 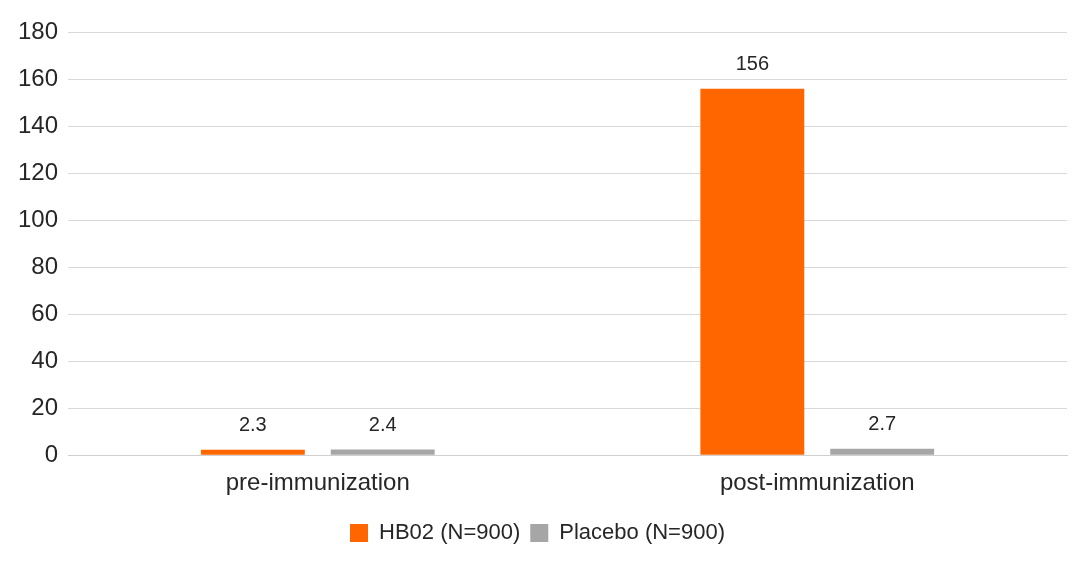 What do you see at coordinates (450, 532) in the screenshot?
I see `legend-label: HB02 (N=900)` at bounding box center [450, 532].